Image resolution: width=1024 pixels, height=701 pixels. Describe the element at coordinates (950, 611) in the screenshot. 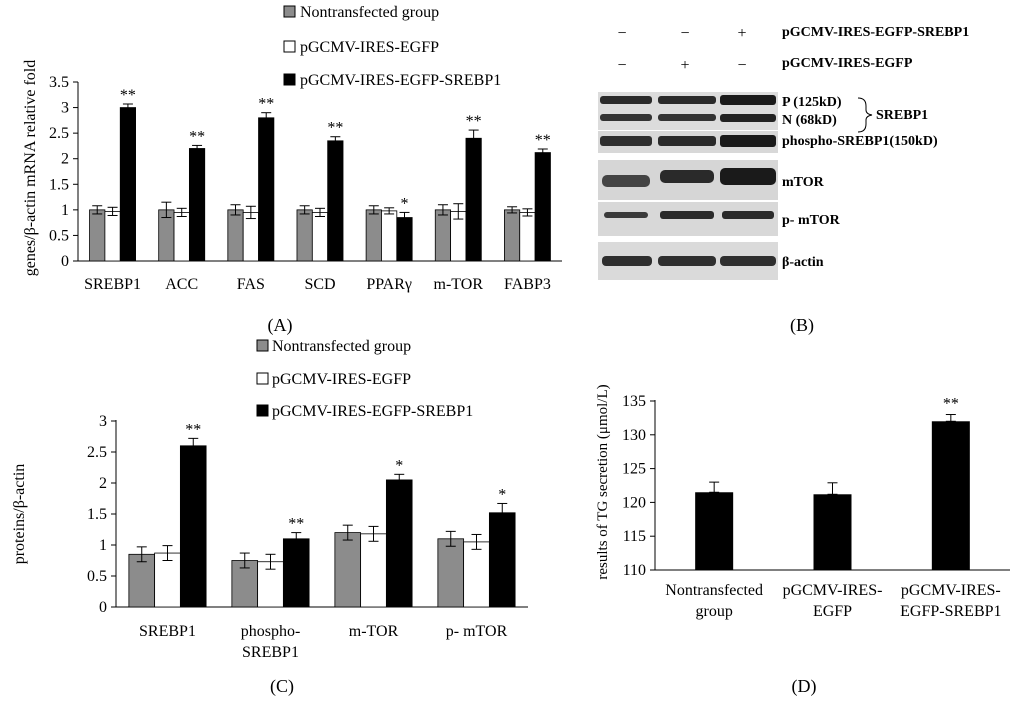

I see `category-label: EGFP-SREBP1` at that location.